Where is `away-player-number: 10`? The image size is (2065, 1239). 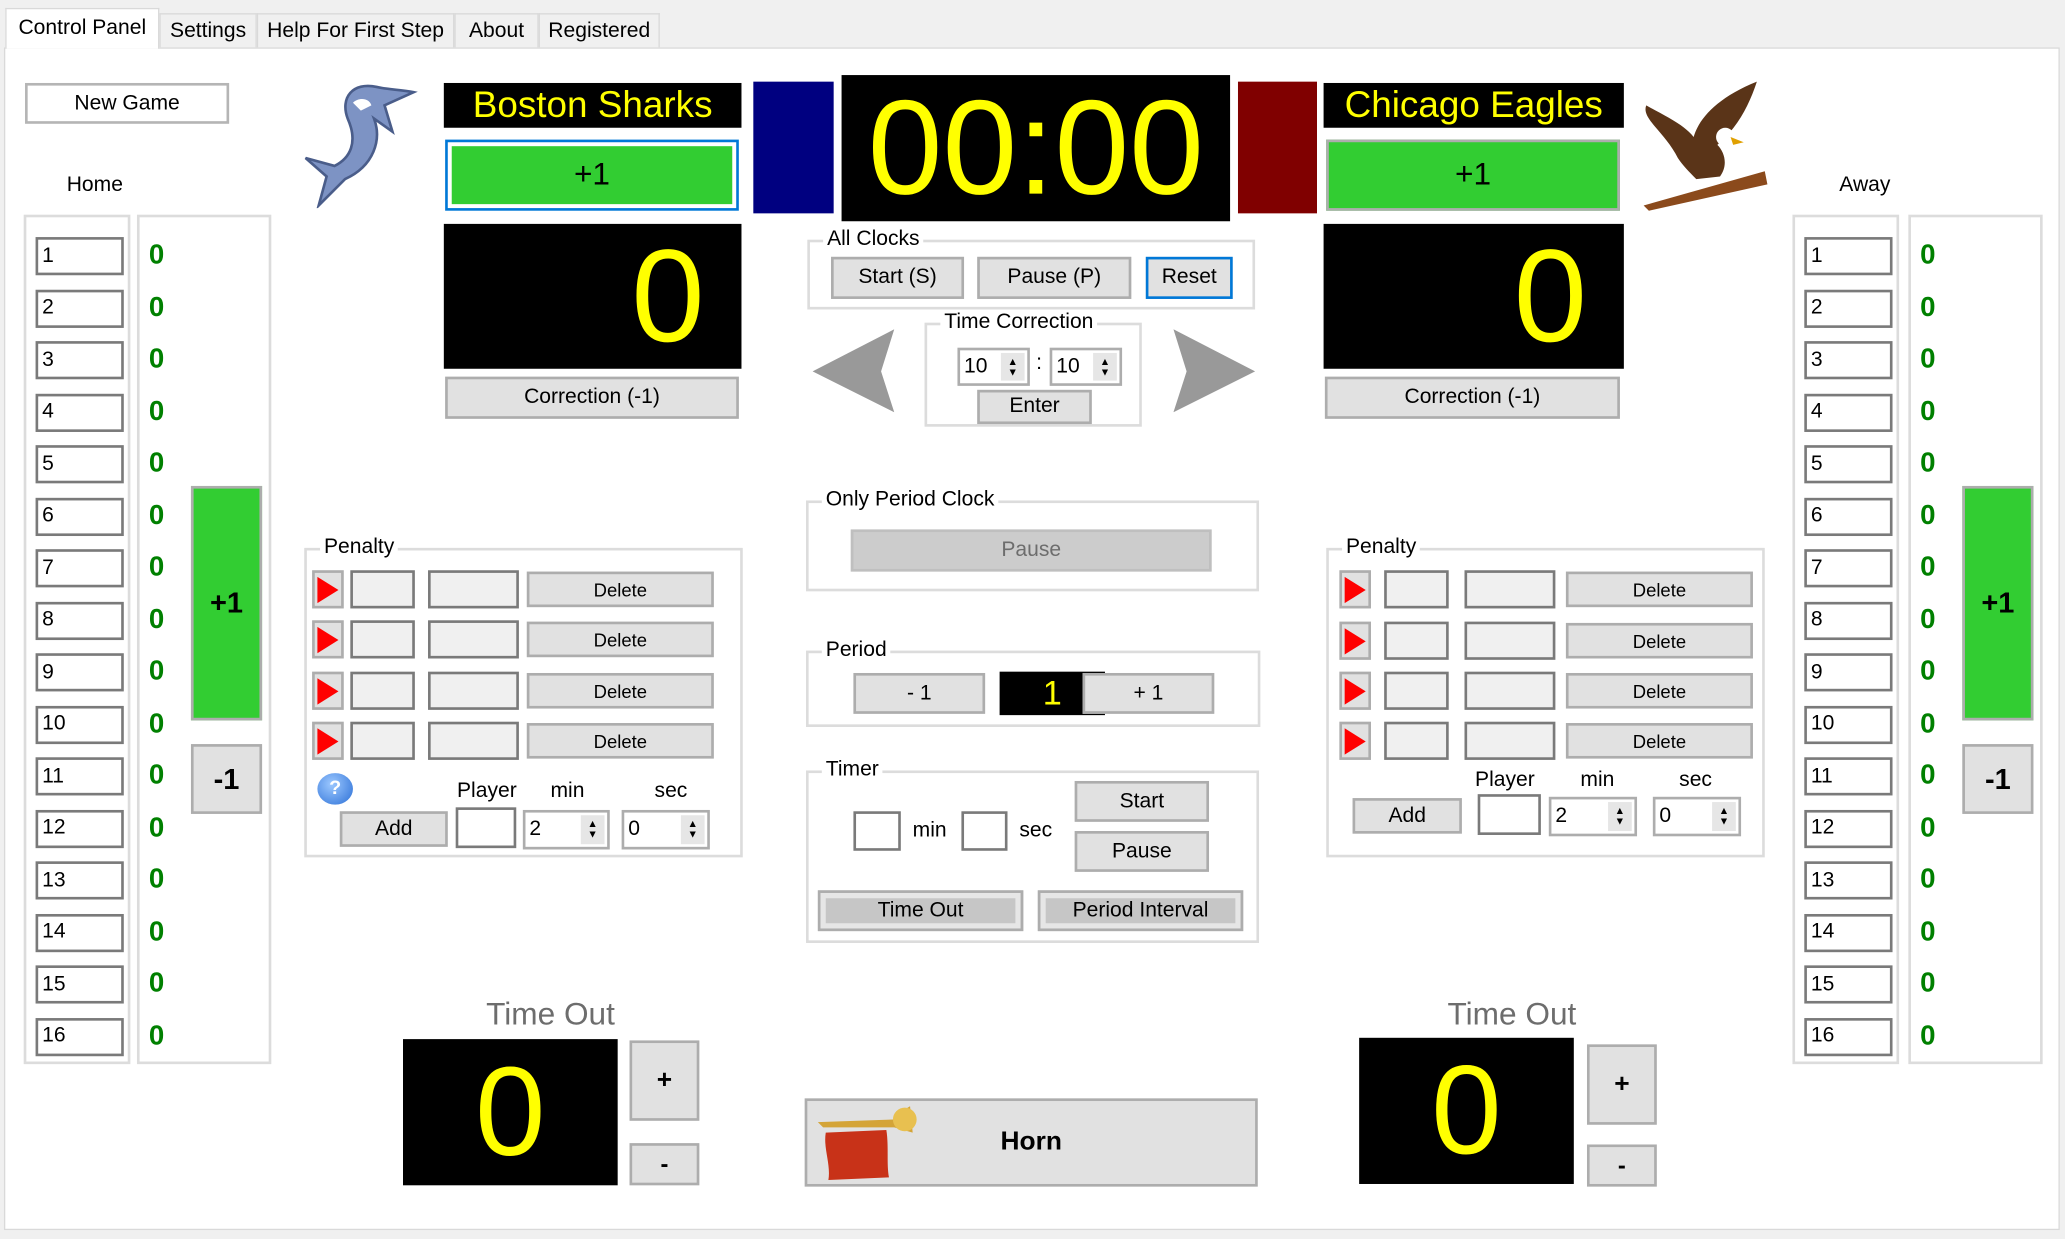
away-player-number: 10 is located at coordinates (1848, 724).